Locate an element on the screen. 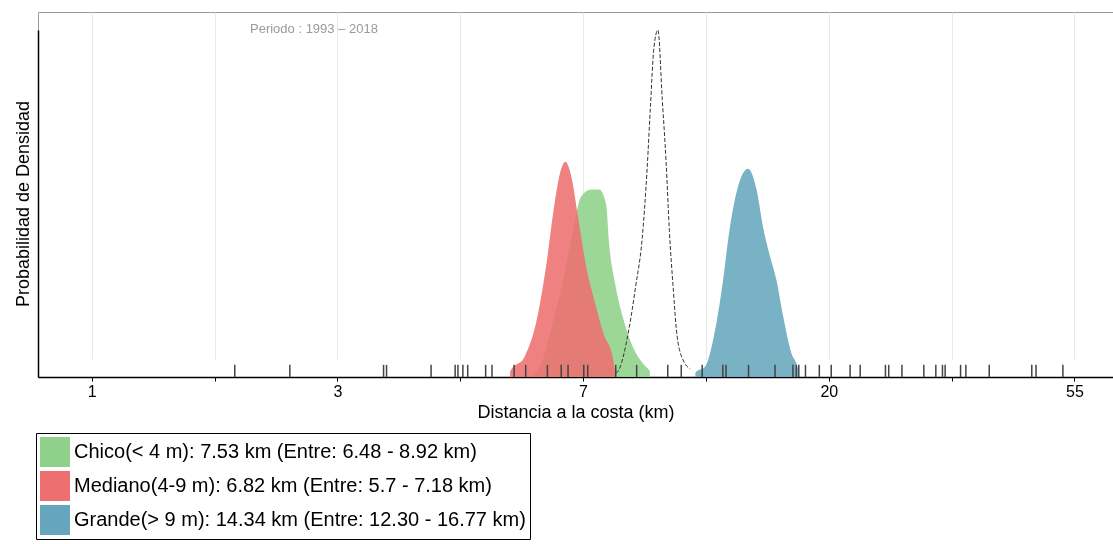  legend-label: Grande(> 9 m): 14.34 km (Entre: 12.30 - 16.77 km) is located at coordinates (300, 519).